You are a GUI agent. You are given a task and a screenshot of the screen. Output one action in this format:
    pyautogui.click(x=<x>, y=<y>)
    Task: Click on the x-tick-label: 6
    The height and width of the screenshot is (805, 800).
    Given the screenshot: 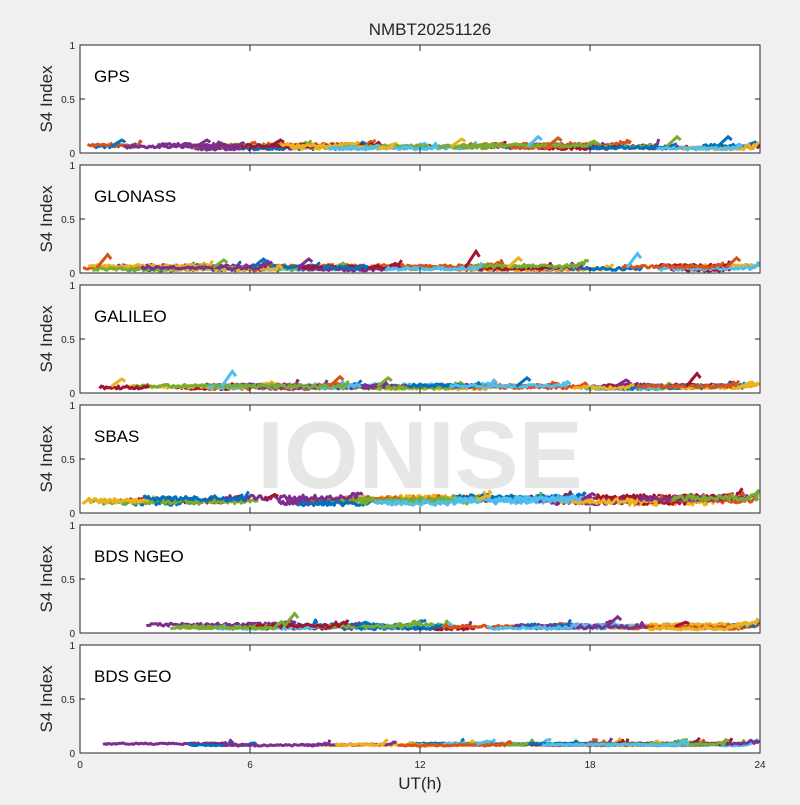 What is the action you would take?
    pyautogui.click(x=250, y=765)
    